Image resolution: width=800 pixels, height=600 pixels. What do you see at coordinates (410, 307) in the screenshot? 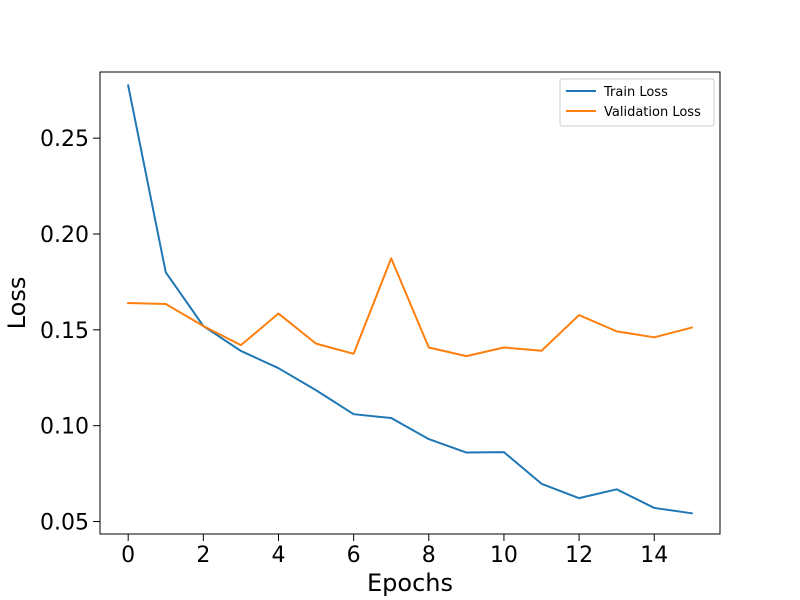
I see `series-line-validation-loss` at bounding box center [410, 307].